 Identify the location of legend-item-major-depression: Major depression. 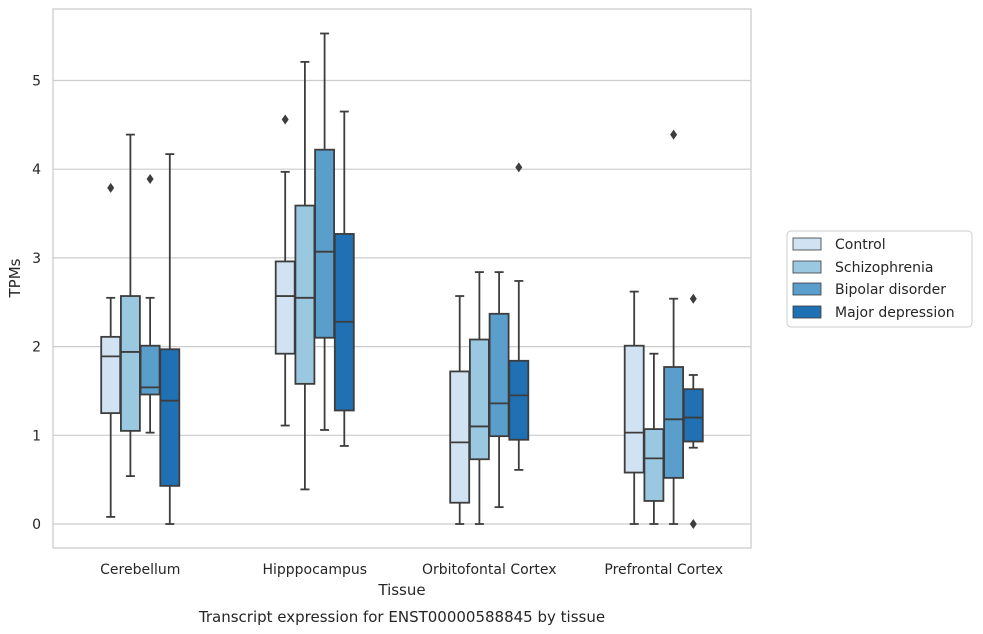
(873, 313).